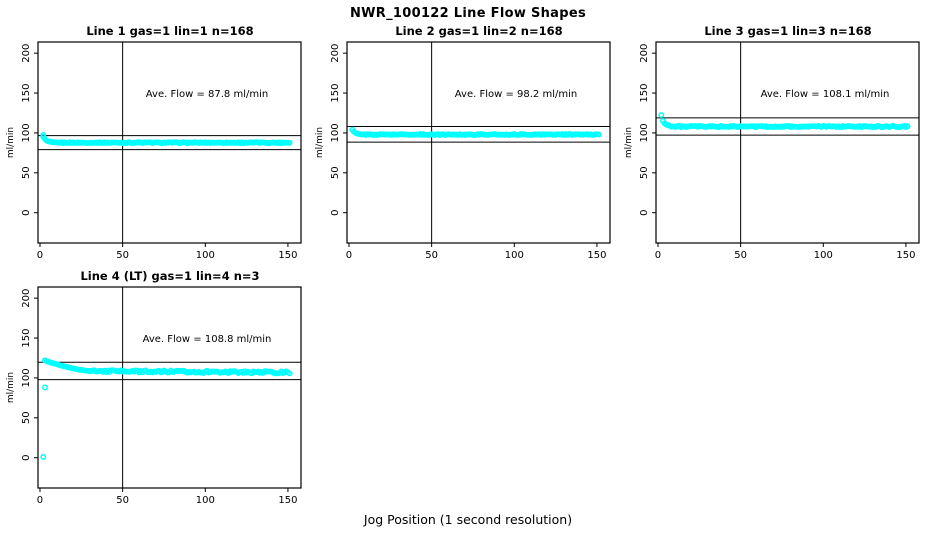 Image resolution: width=936 pixels, height=540 pixels. What do you see at coordinates (468, 13) in the screenshot?
I see `figure-title: NWR_100122 Line Flow Shapes` at bounding box center [468, 13].